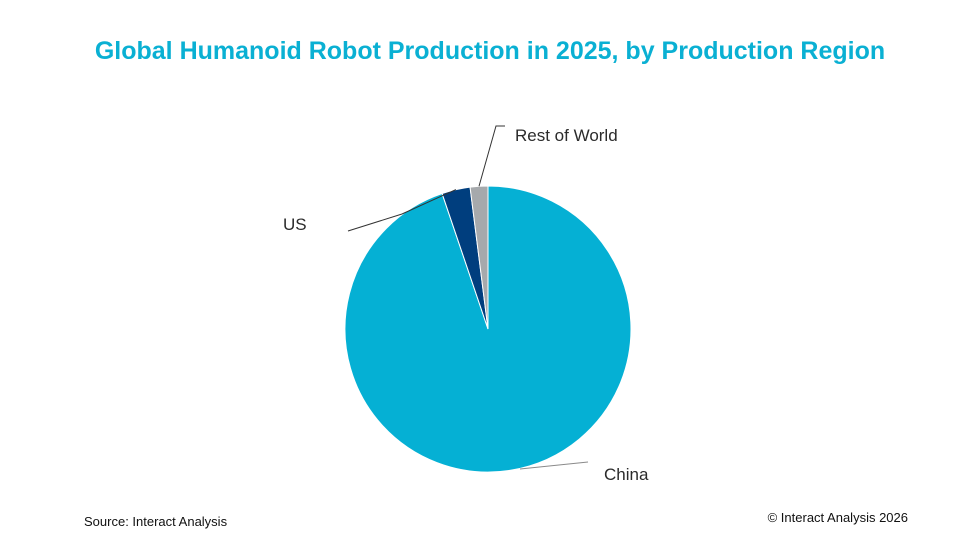 The width and height of the screenshot is (980, 560). Describe the element at coordinates (566, 135) in the screenshot. I see `slice-label-rest-of-world: Rest of World` at that location.